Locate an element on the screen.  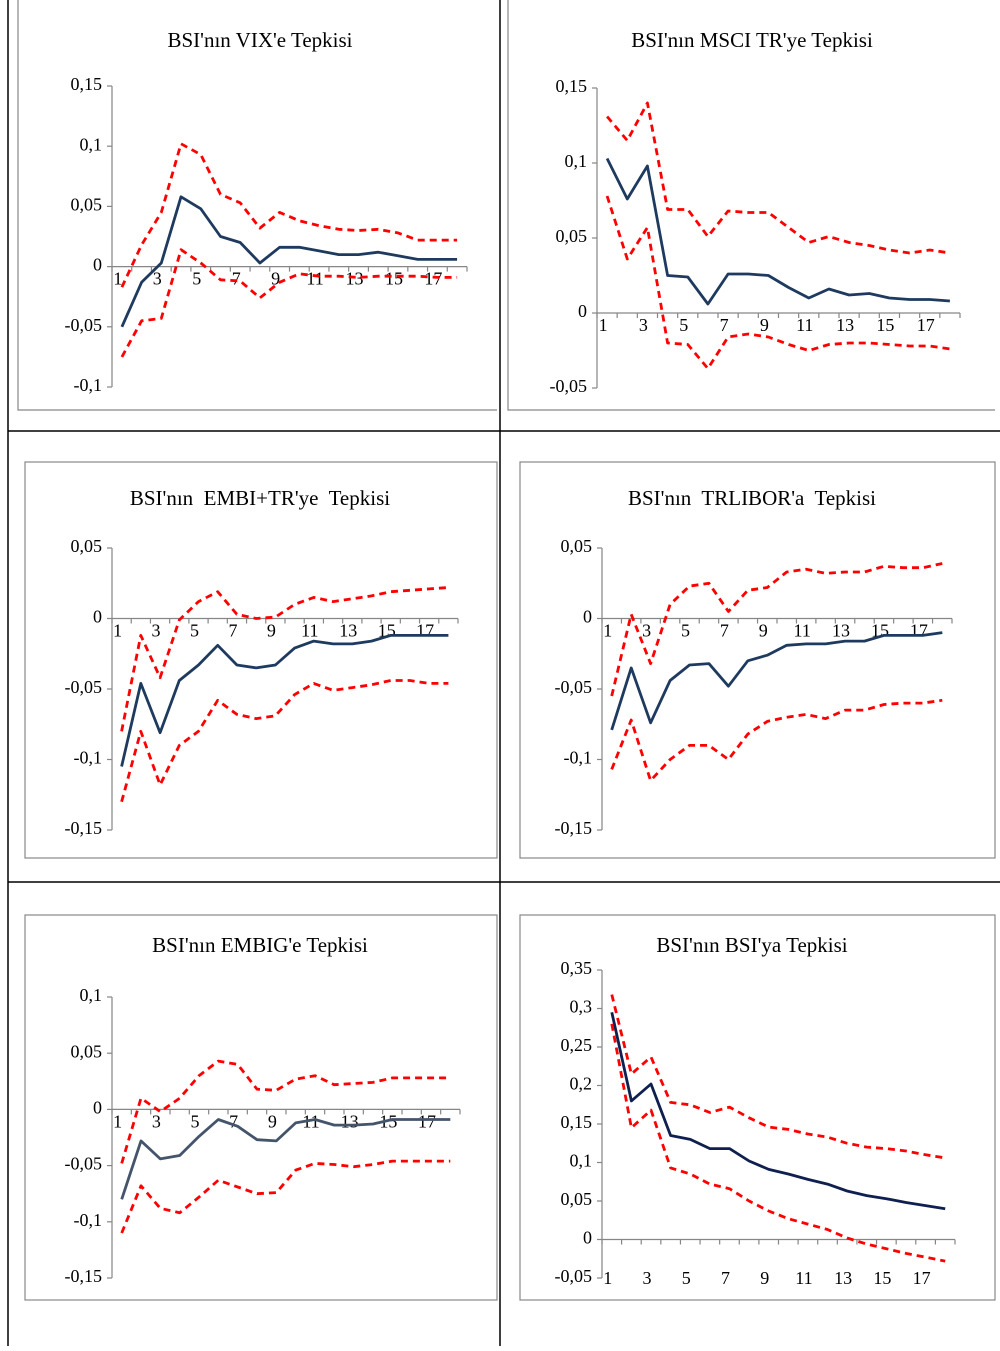
chart-title: BSI'nın BSI'ya Tepkisi is located at coordinates (751, 945).